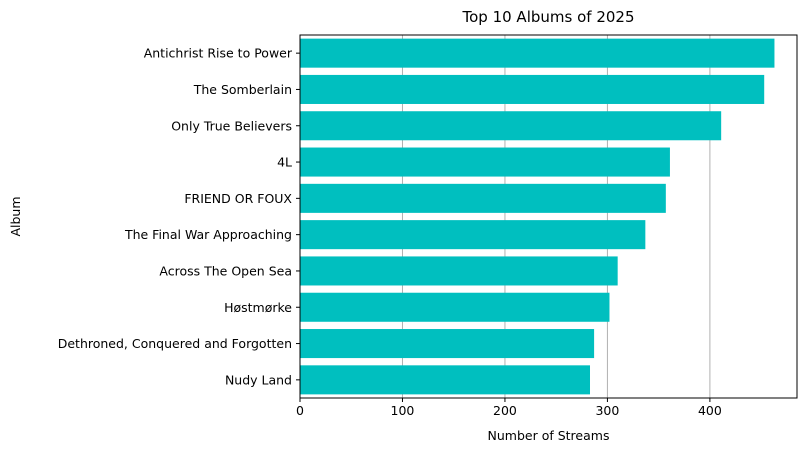  I want to click on x-tick-label: 300, so click(607, 410).